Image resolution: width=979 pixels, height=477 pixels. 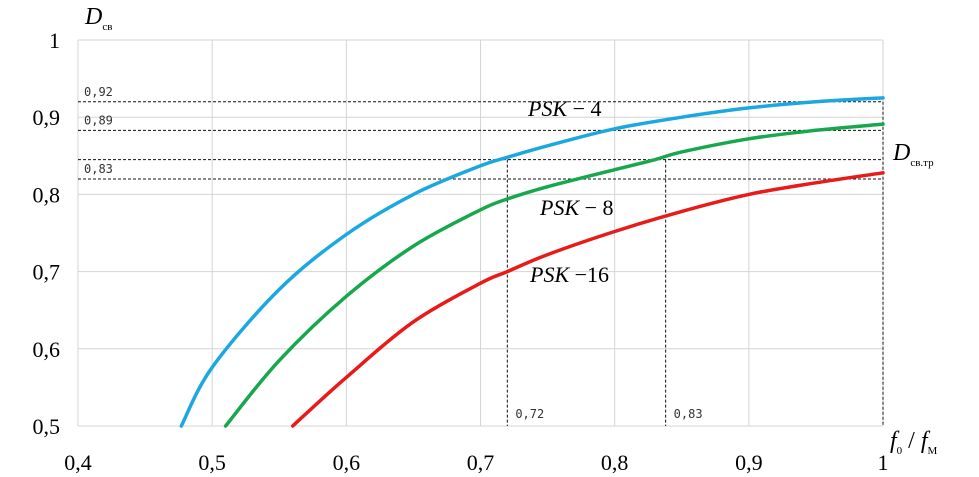 I want to click on x-axis-title-num: f, so click(x=895, y=441).